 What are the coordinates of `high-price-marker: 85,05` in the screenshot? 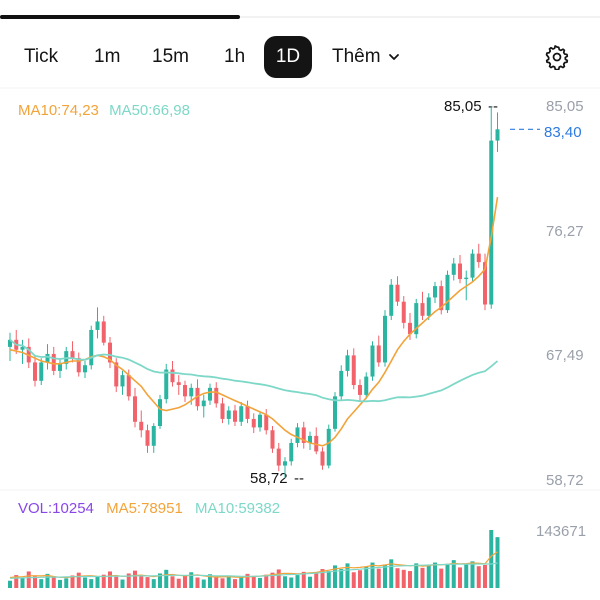 It's located at (463, 106).